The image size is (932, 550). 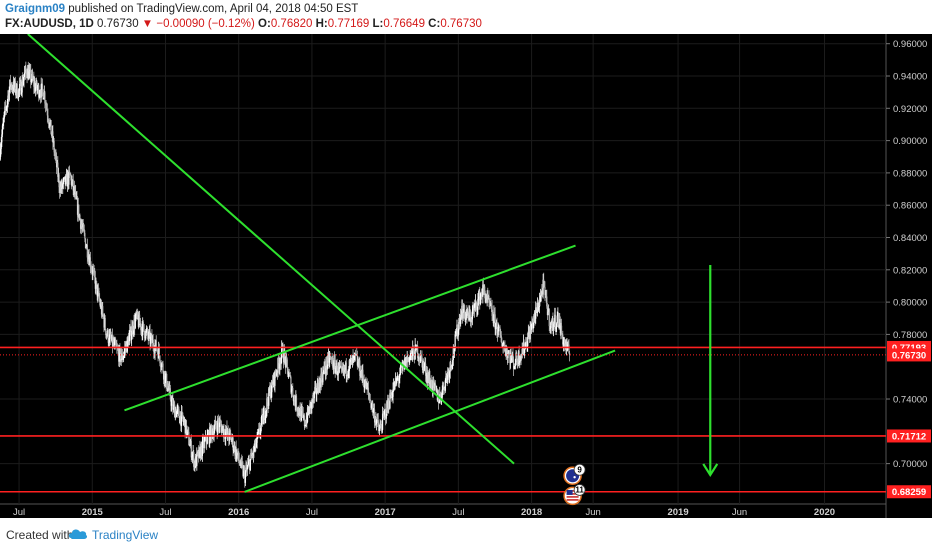 I want to click on time-tick-label: Jul, so click(x=165, y=512).